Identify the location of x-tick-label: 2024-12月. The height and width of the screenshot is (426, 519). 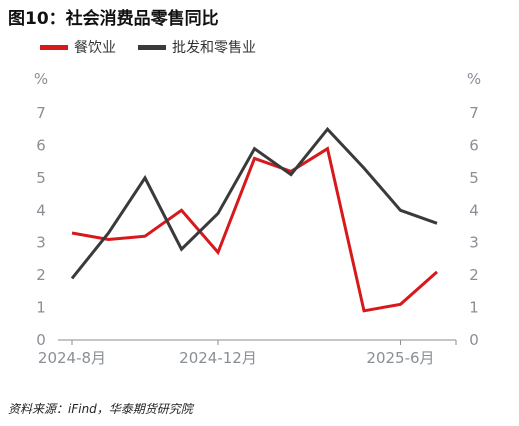
(218, 358).